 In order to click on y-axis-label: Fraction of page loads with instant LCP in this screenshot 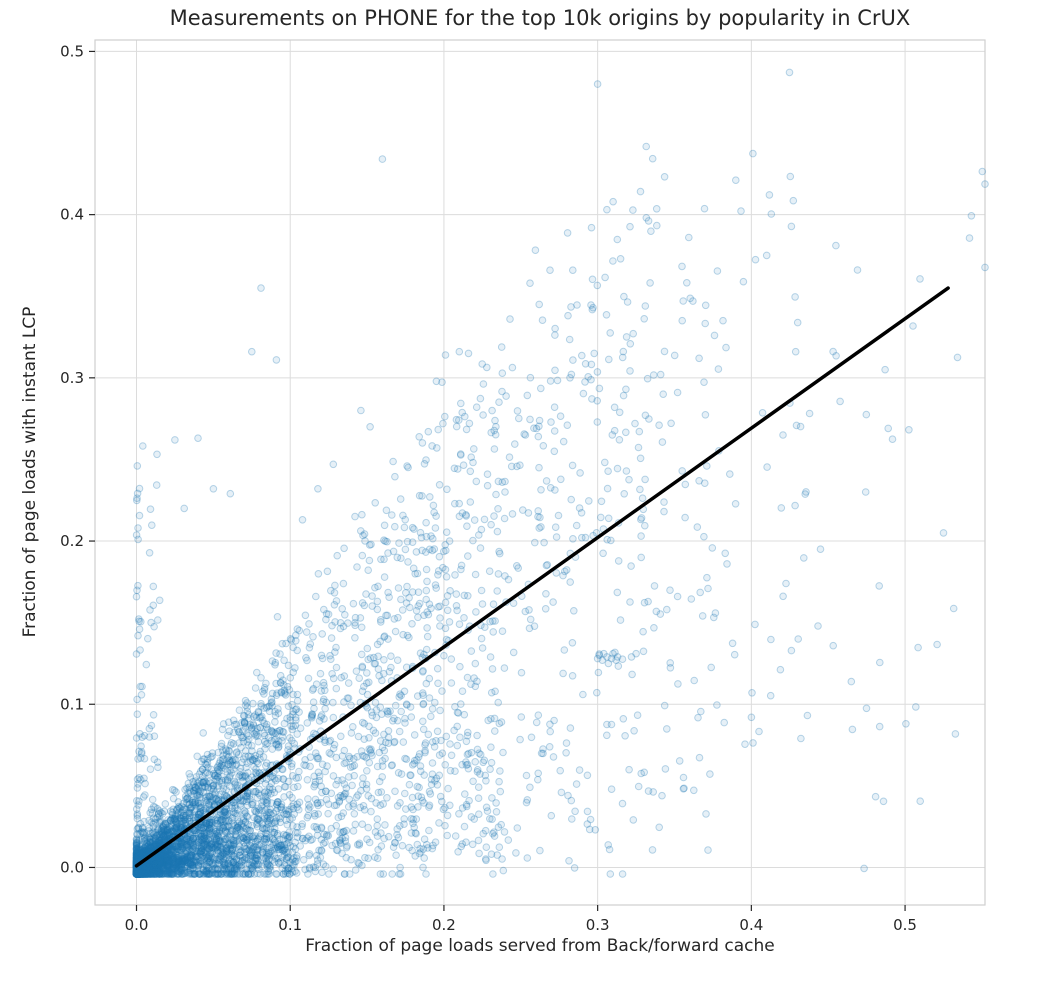, I will do `click(30, 472)`.